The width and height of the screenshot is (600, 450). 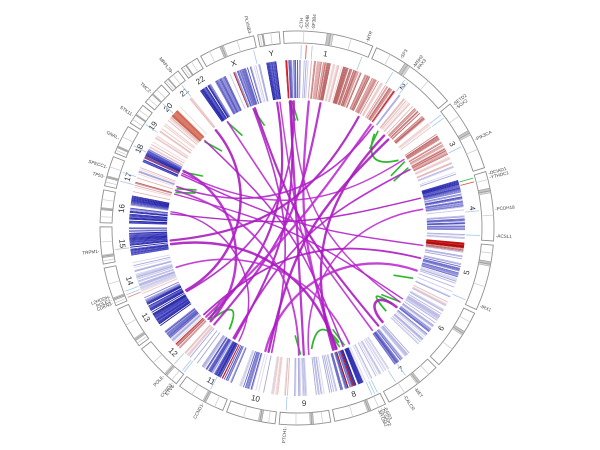 What do you see at coordinates (153, 125) in the screenshot?
I see `chromosome-label-19: 19` at bounding box center [153, 125].